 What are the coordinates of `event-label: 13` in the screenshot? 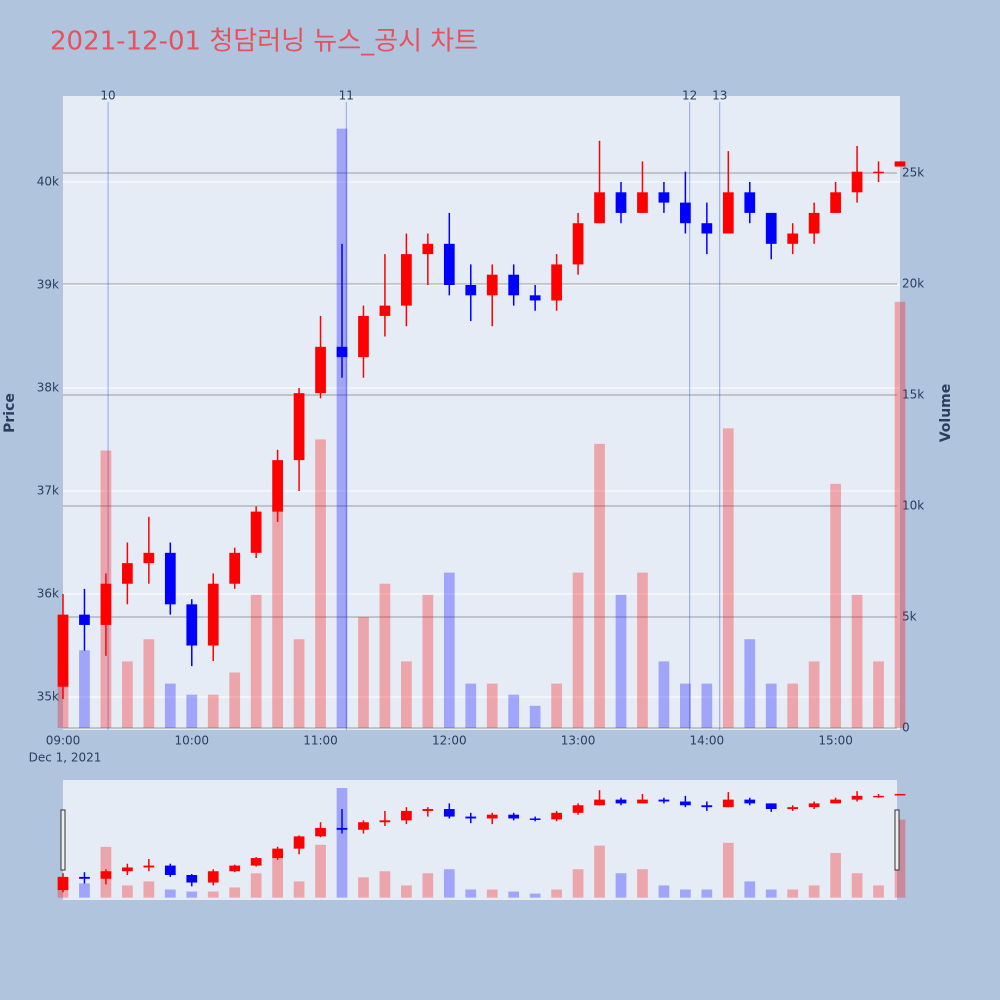 It's located at (719, 96).